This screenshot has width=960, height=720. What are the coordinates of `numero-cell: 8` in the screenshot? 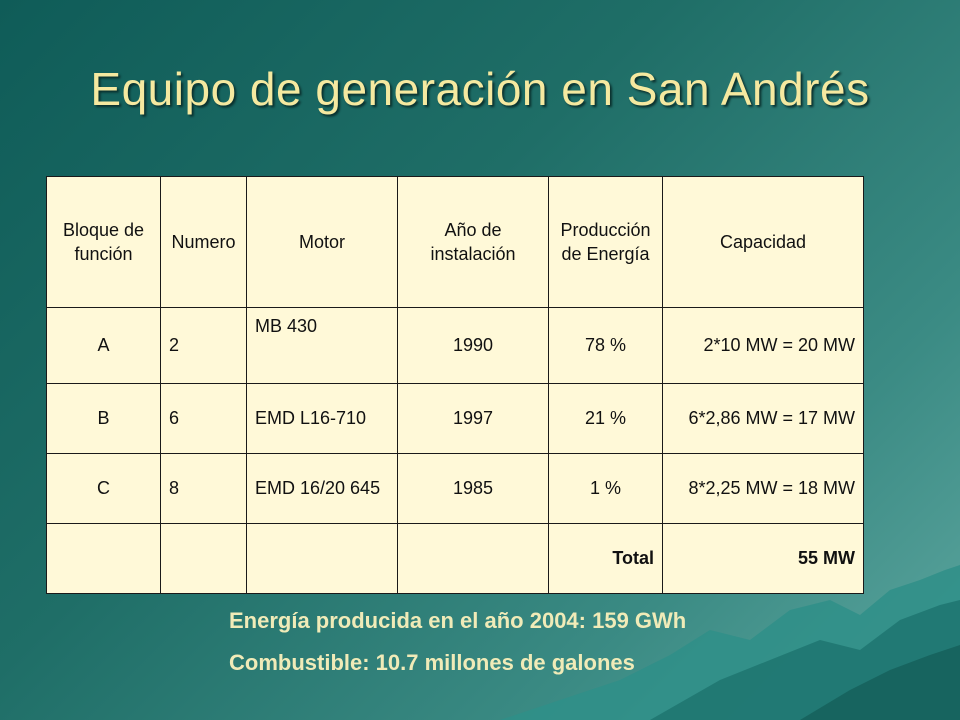 It's located at (203, 488).